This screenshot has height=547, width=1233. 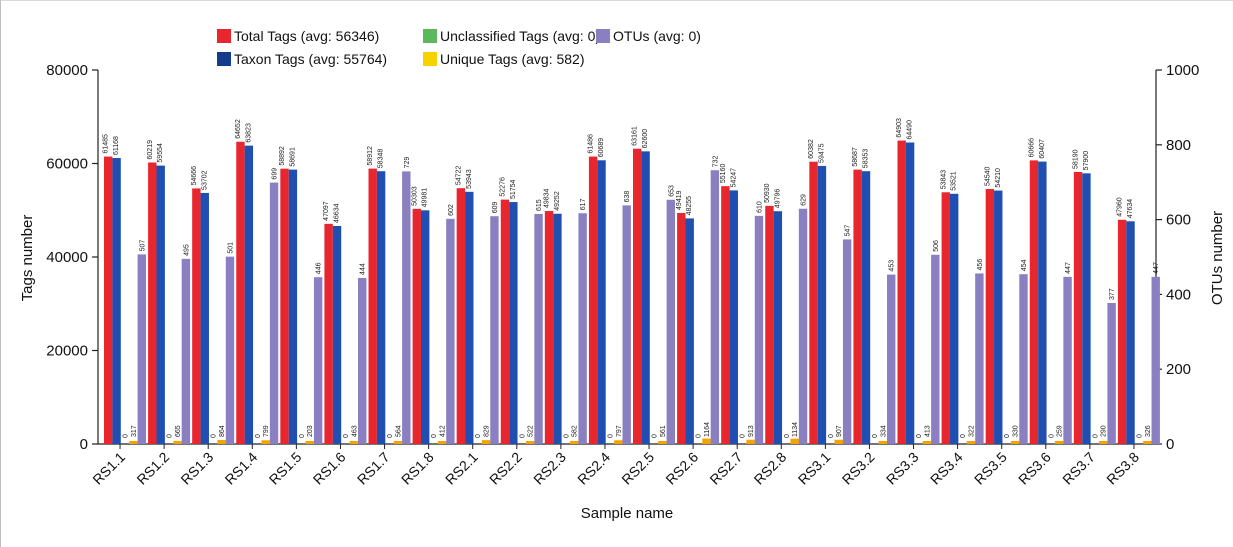 What do you see at coordinates (134, 431) in the screenshot?
I see `label-unique-tags: 317` at bounding box center [134, 431].